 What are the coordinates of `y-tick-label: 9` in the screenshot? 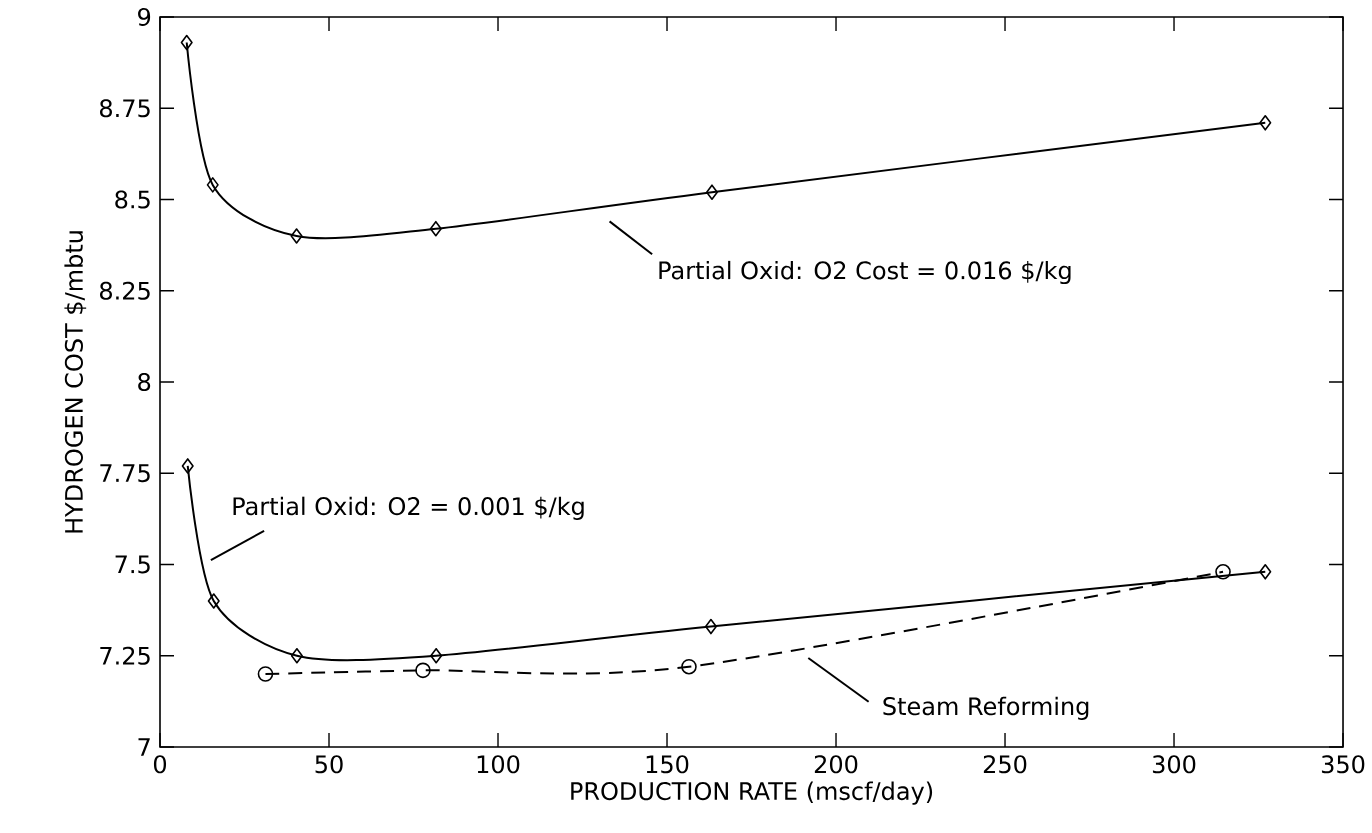 It's located at (144, 17).